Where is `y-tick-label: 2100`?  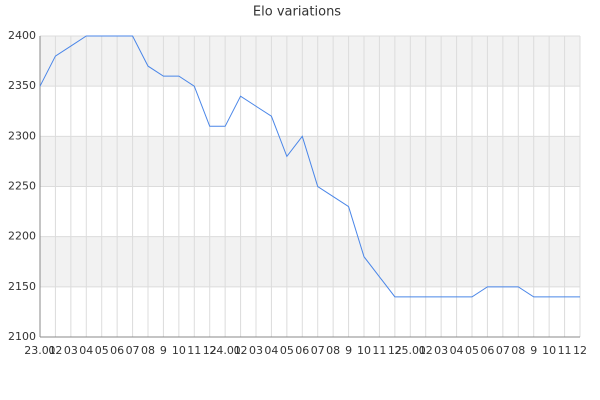 y-tick-label: 2100 is located at coordinates (22, 336).